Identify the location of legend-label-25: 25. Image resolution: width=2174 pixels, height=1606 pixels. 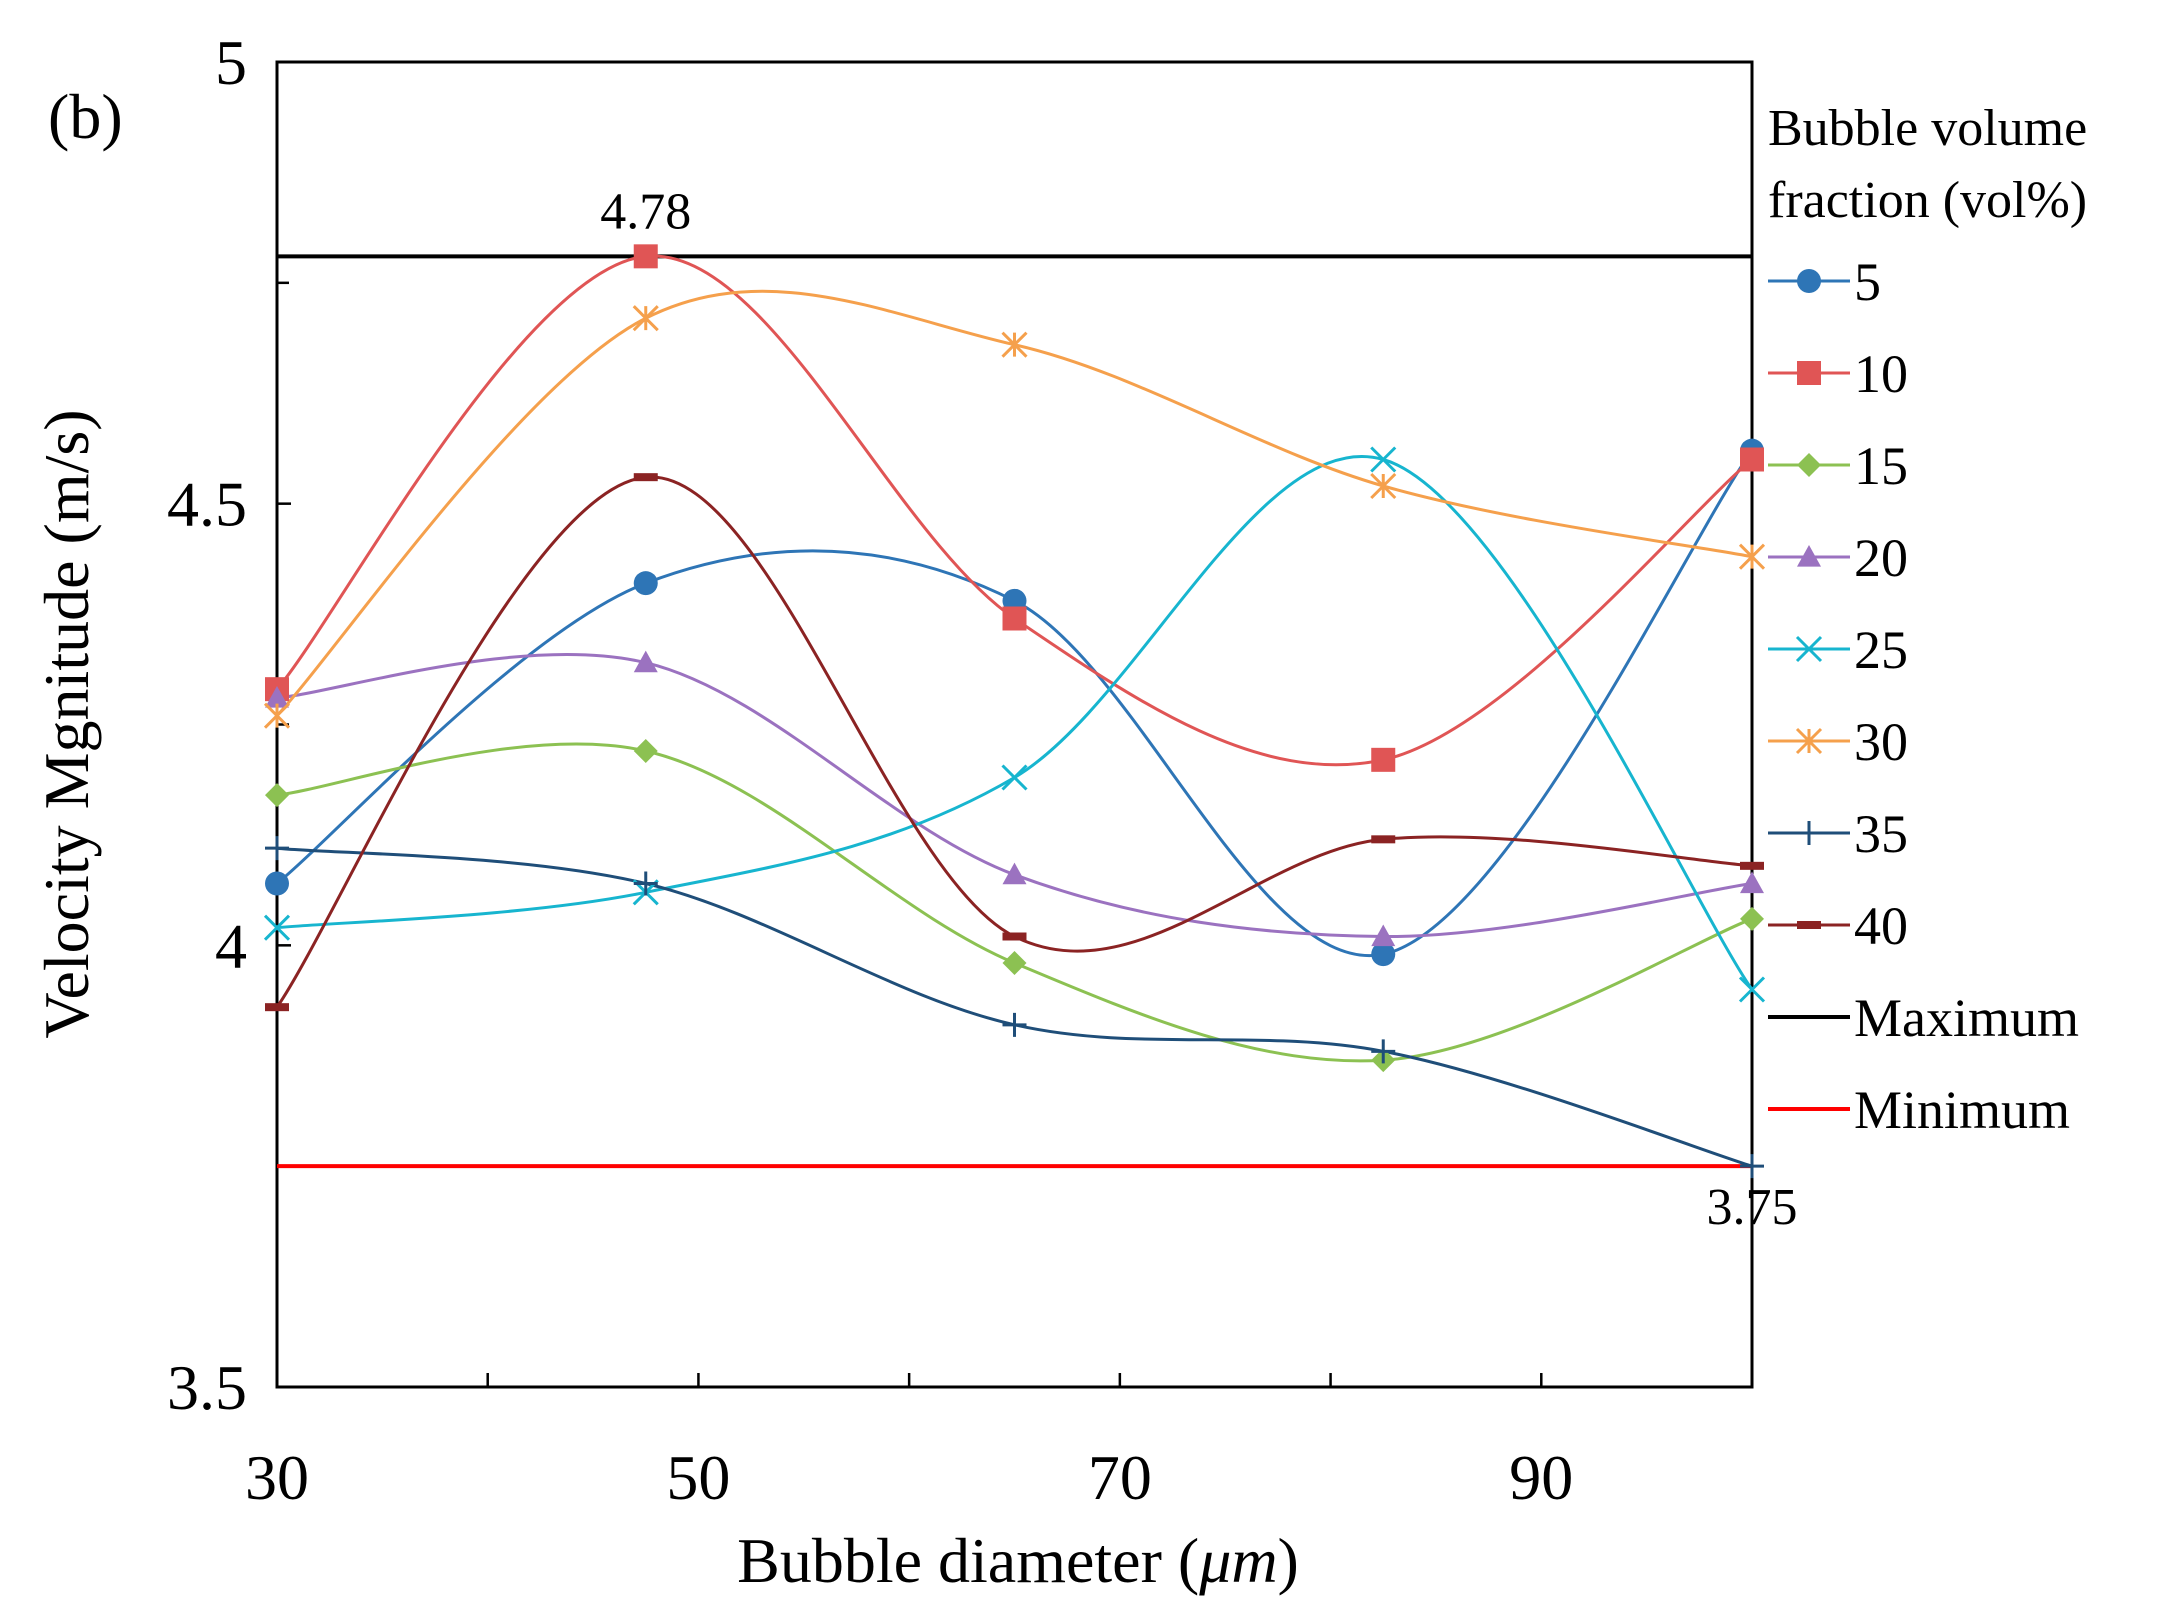
(1881, 650).